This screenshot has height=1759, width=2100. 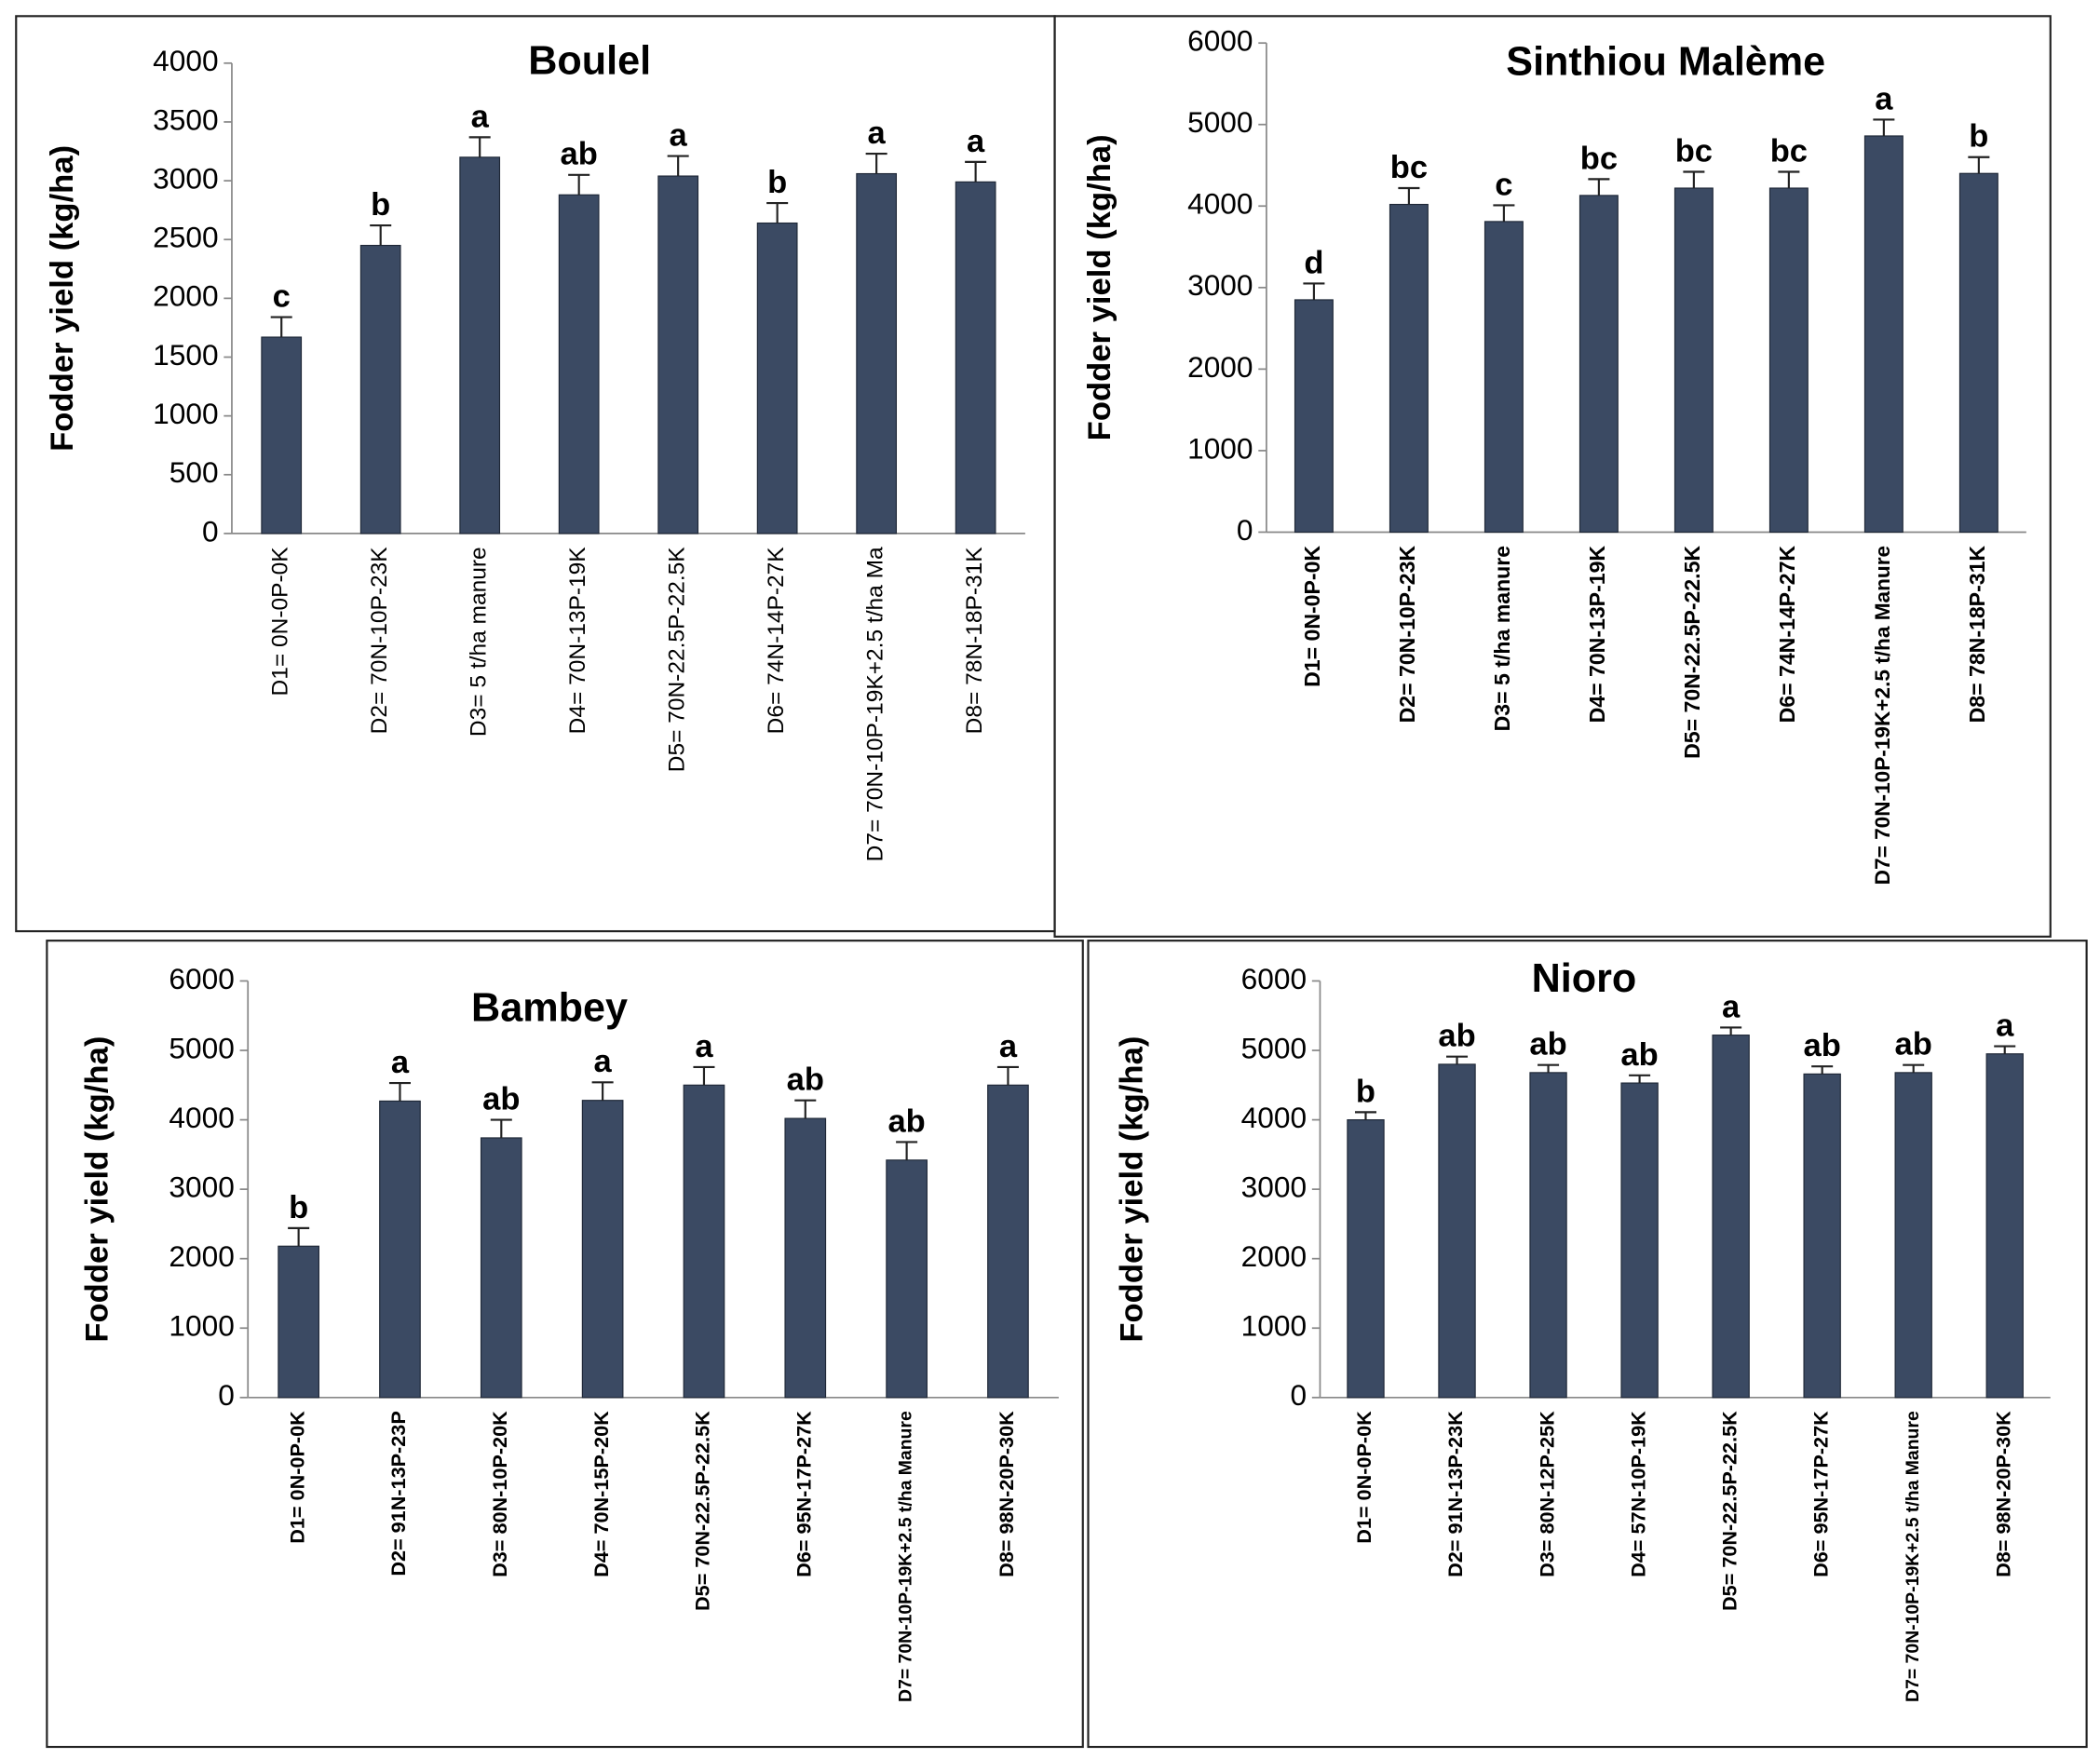 What do you see at coordinates (1455, 1494) in the screenshot?
I see `x-tick-label: D2= 91N-13P-23K` at bounding box center [1455, 1494].